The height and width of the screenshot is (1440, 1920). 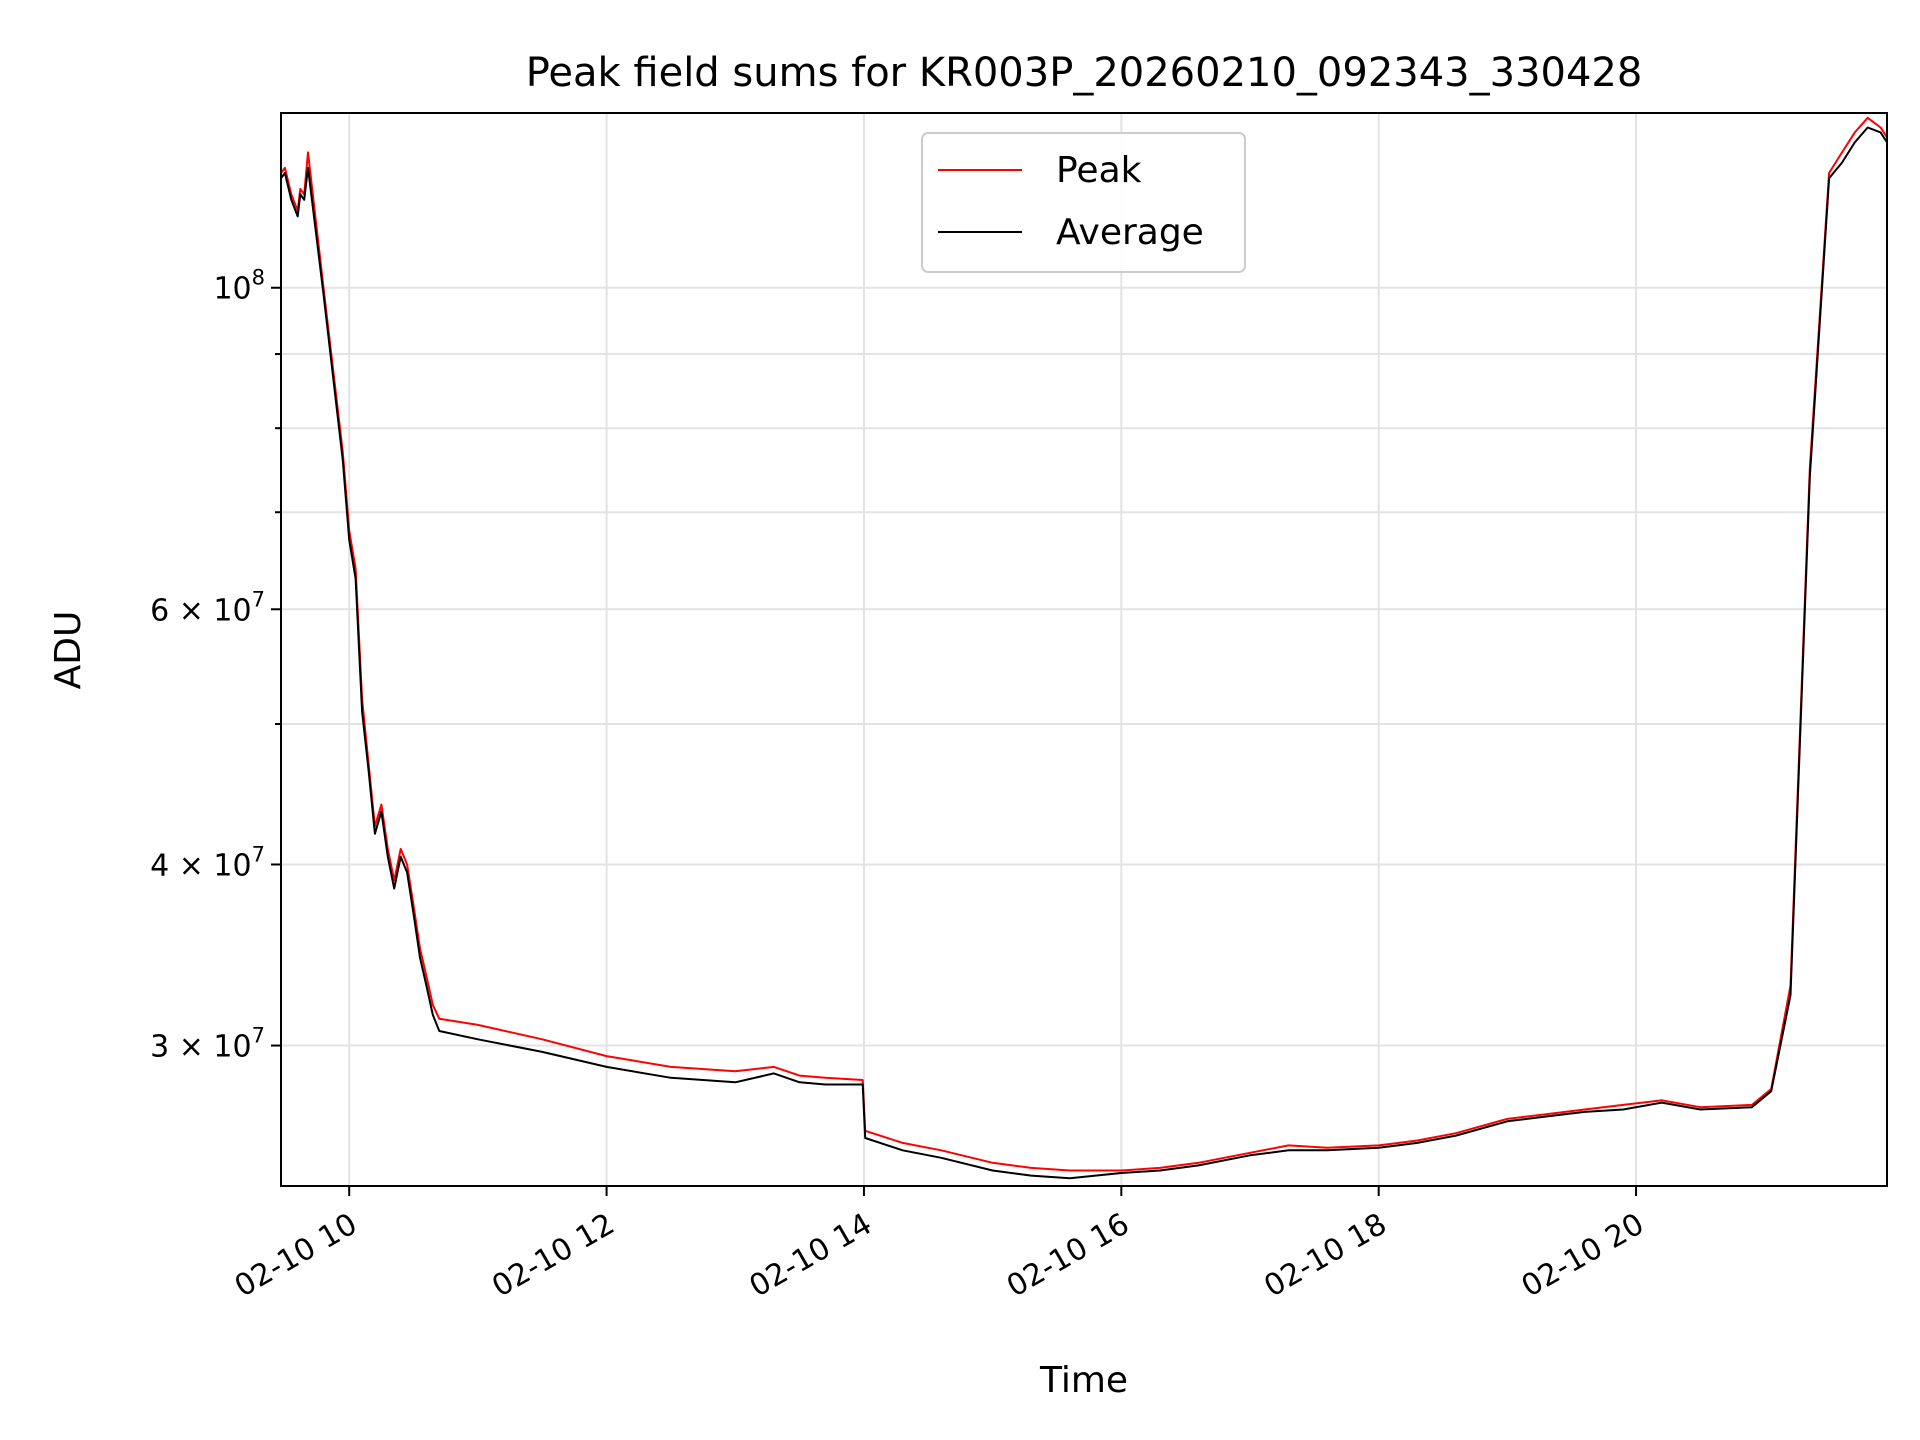 What do you see at coordinates (200, 865) in the screenshot?
I see `y-tick-label-base: 4 × 10` at bounding box center [200, 865].